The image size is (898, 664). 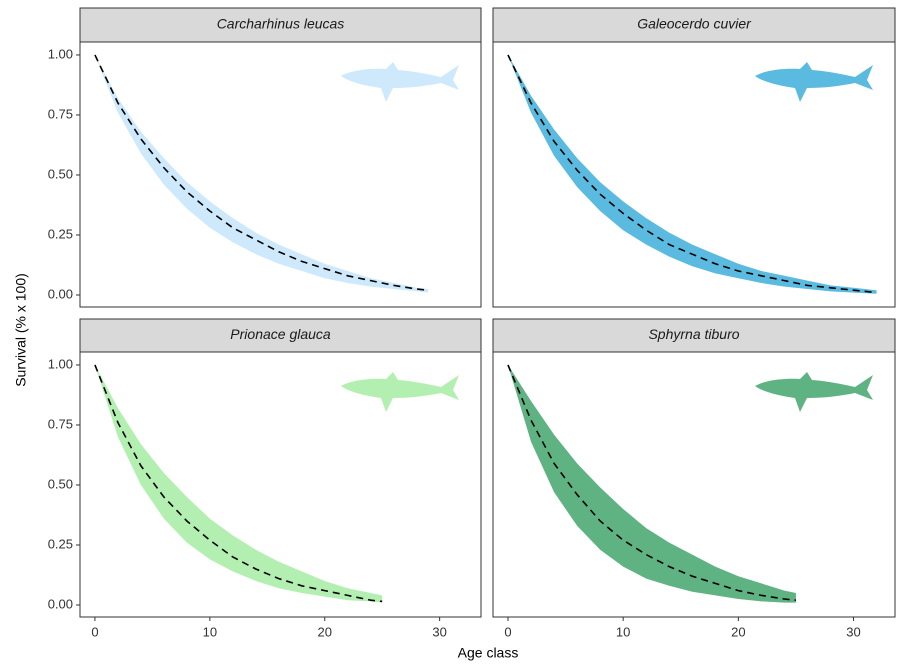 What do you see at coordinates (21, 330) in the screenshot?
I see `y-axis-title: Survival (% x 100)` at bounding box center [21, 330].